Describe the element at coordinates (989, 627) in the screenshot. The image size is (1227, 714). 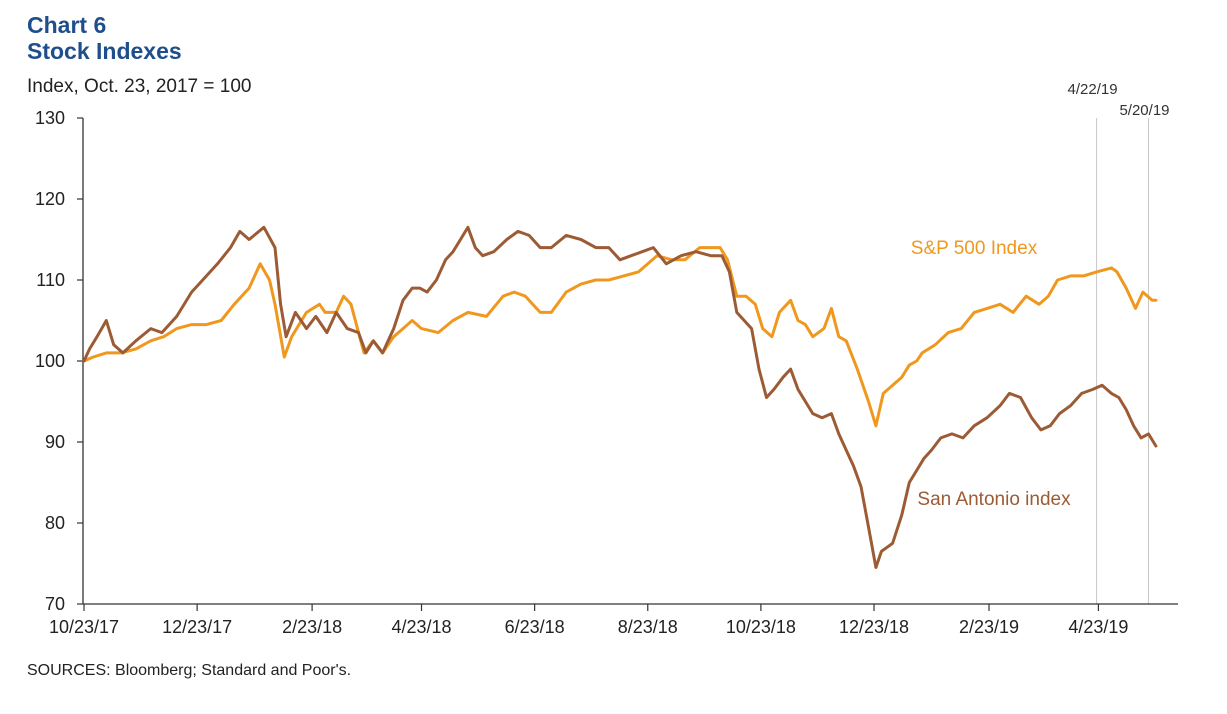
I see `x-tick-label: 2/23/19` at that location.